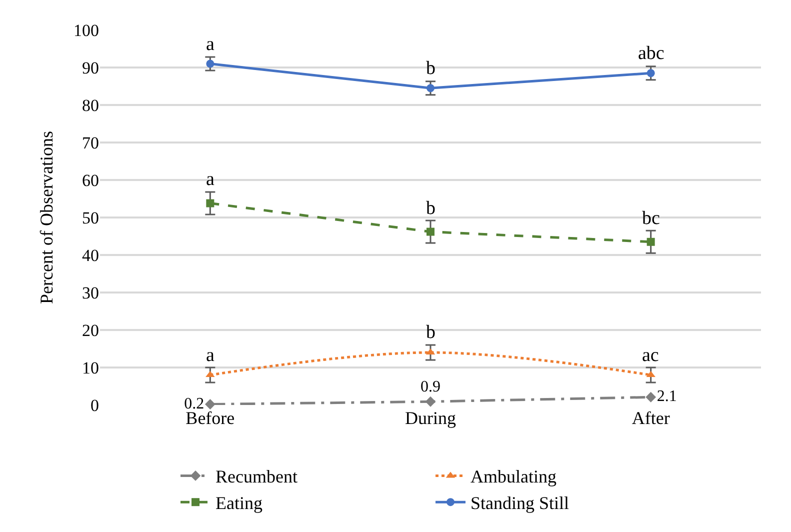  Describe the element at coordinates (90, 368) in the screenshot. I see `y-tick-label: 10` at that location.